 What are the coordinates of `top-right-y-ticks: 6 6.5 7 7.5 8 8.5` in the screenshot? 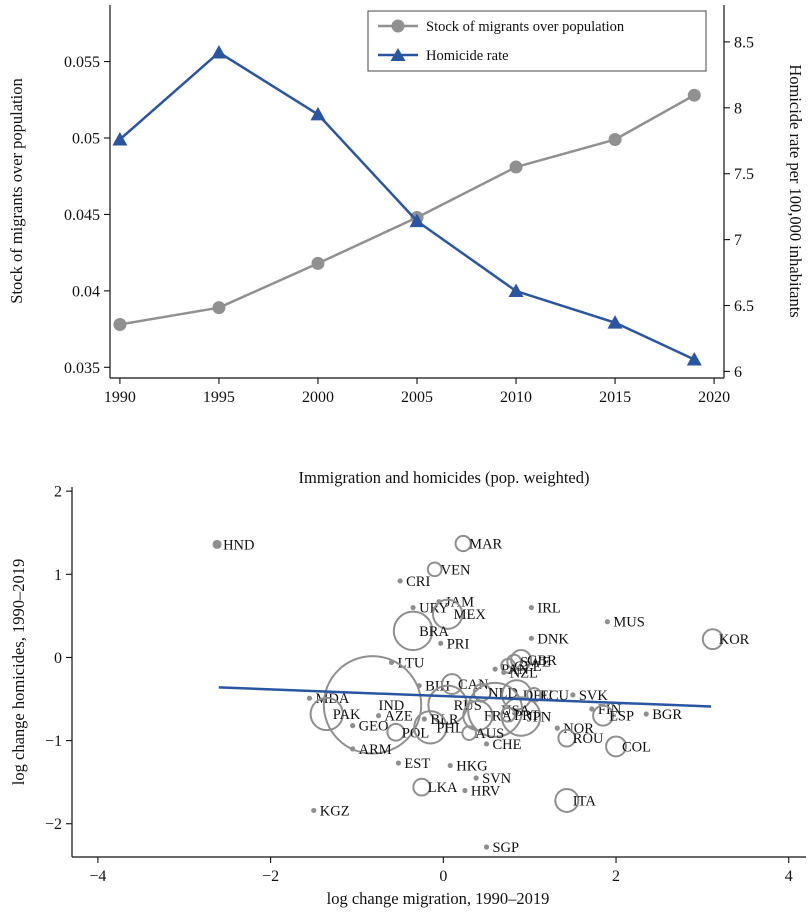 It's located at (739, 207).